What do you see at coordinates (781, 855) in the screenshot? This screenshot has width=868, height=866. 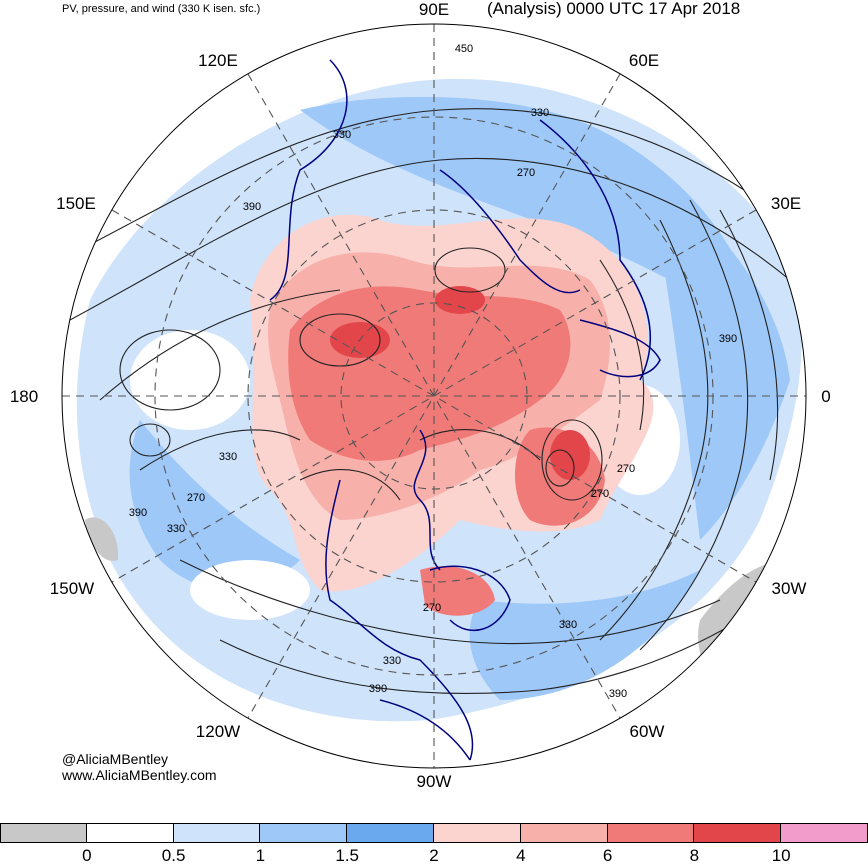 I see `colorbar-tick-label: 10` at bounding box center [781, 855].